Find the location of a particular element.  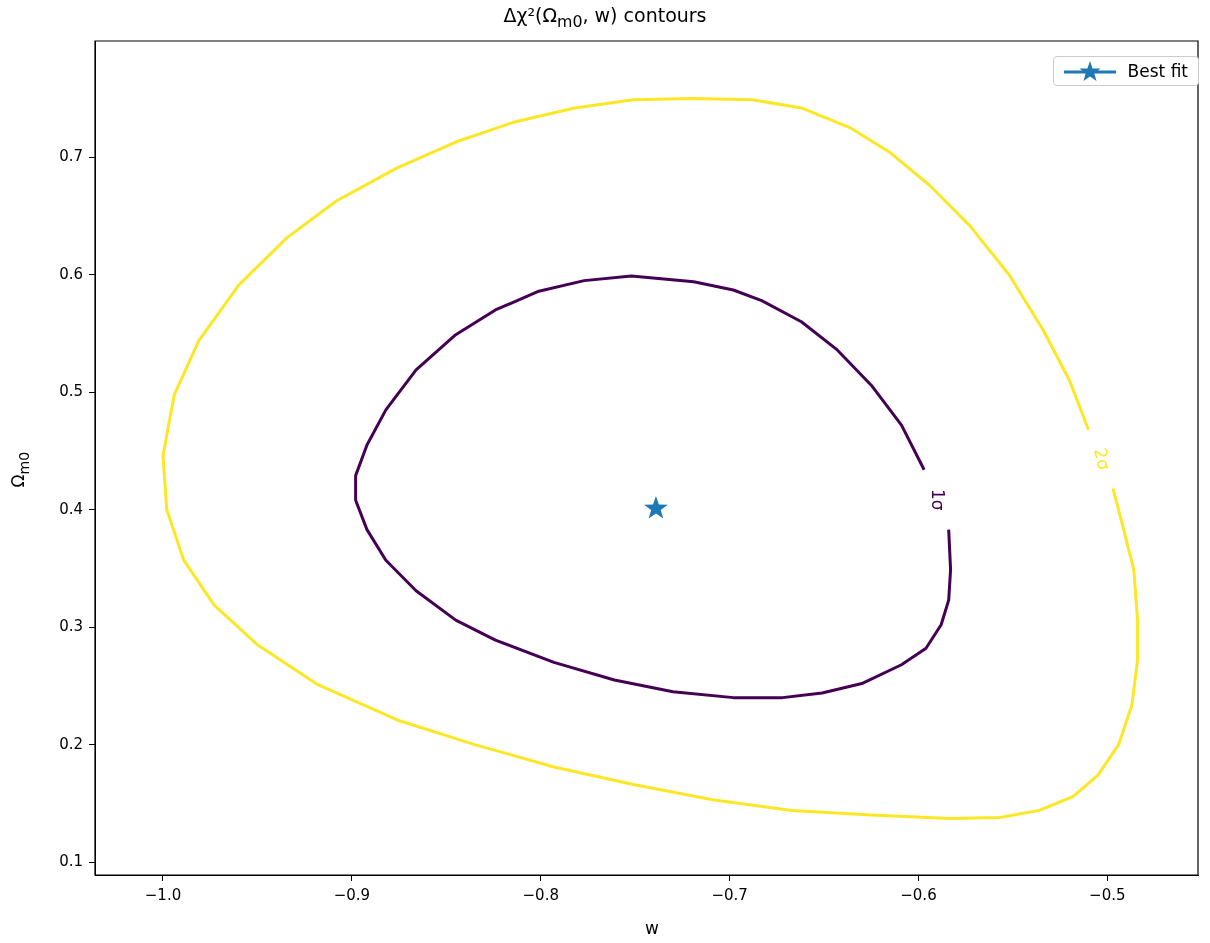

x-axis-title: w is located at coordinates (652, 928).